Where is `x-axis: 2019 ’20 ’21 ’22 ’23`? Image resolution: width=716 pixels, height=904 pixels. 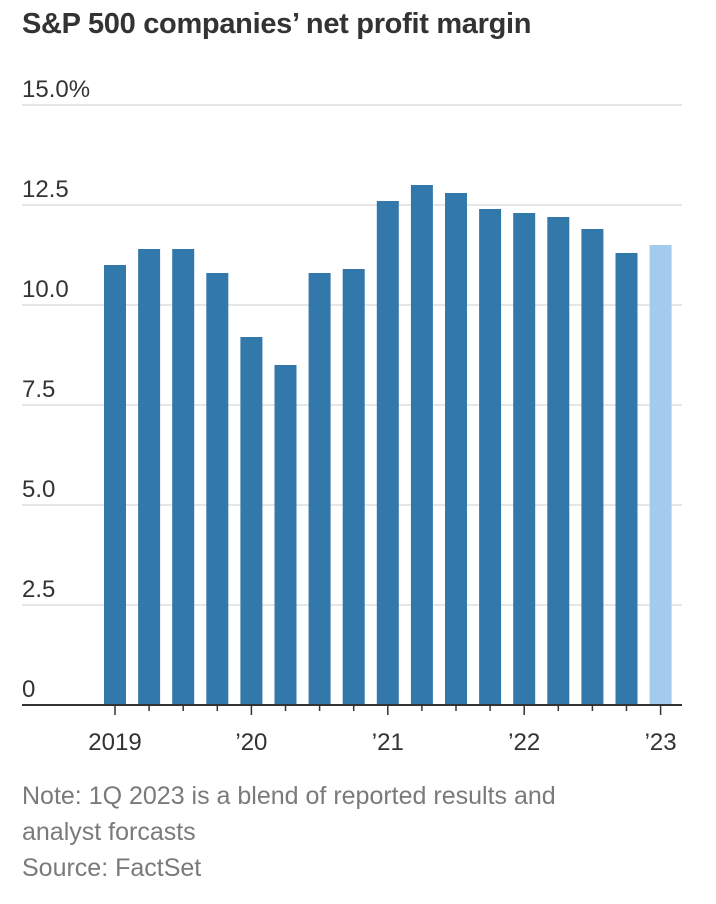 x-axis: 2019 ’20 ’21 ’22 ’23 is located at coordinates (352, 730).